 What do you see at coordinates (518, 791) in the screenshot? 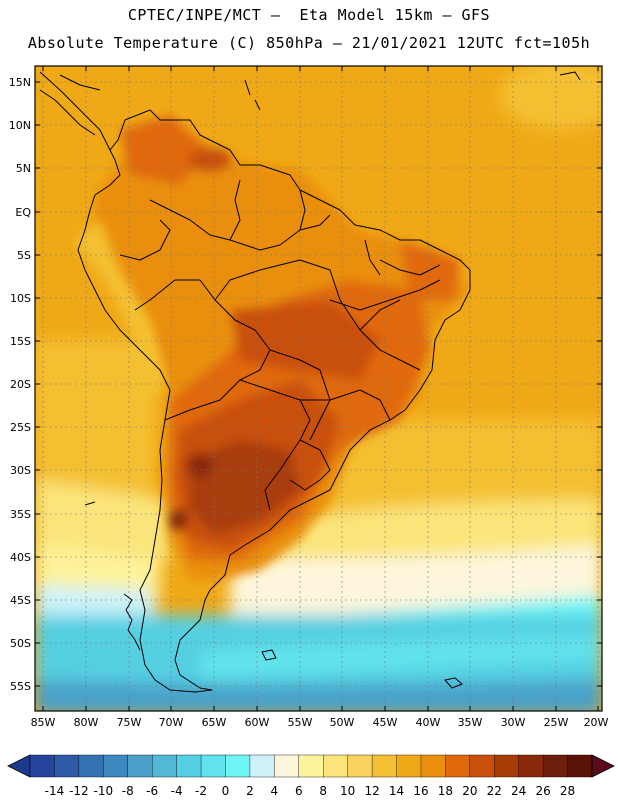
I see `colorbar-tick-label: 24` at bounding box center [518, 791].